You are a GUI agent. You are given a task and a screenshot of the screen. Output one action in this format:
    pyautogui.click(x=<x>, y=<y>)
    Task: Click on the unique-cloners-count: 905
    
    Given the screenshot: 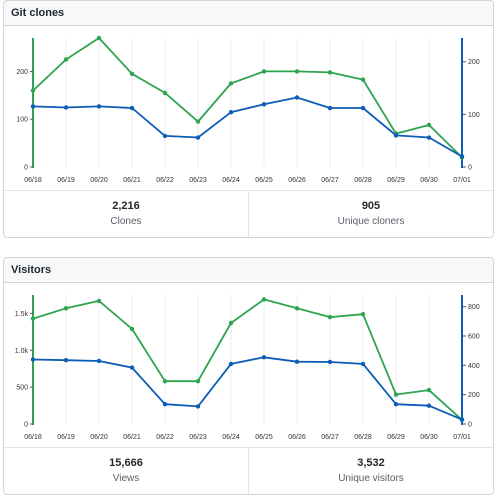 What is the action you would take?
    pyautogui.click(x=371, y=206)
    